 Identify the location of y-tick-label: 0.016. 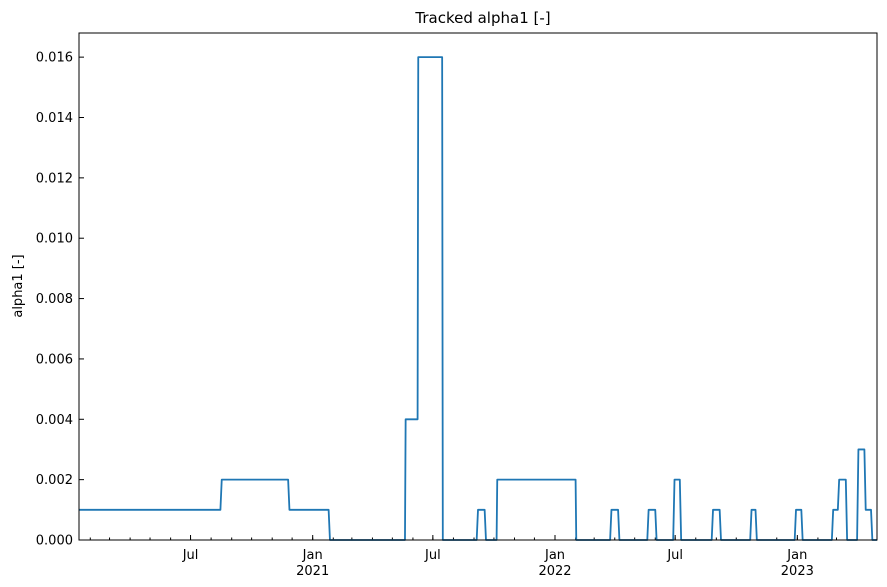
(54, 58).